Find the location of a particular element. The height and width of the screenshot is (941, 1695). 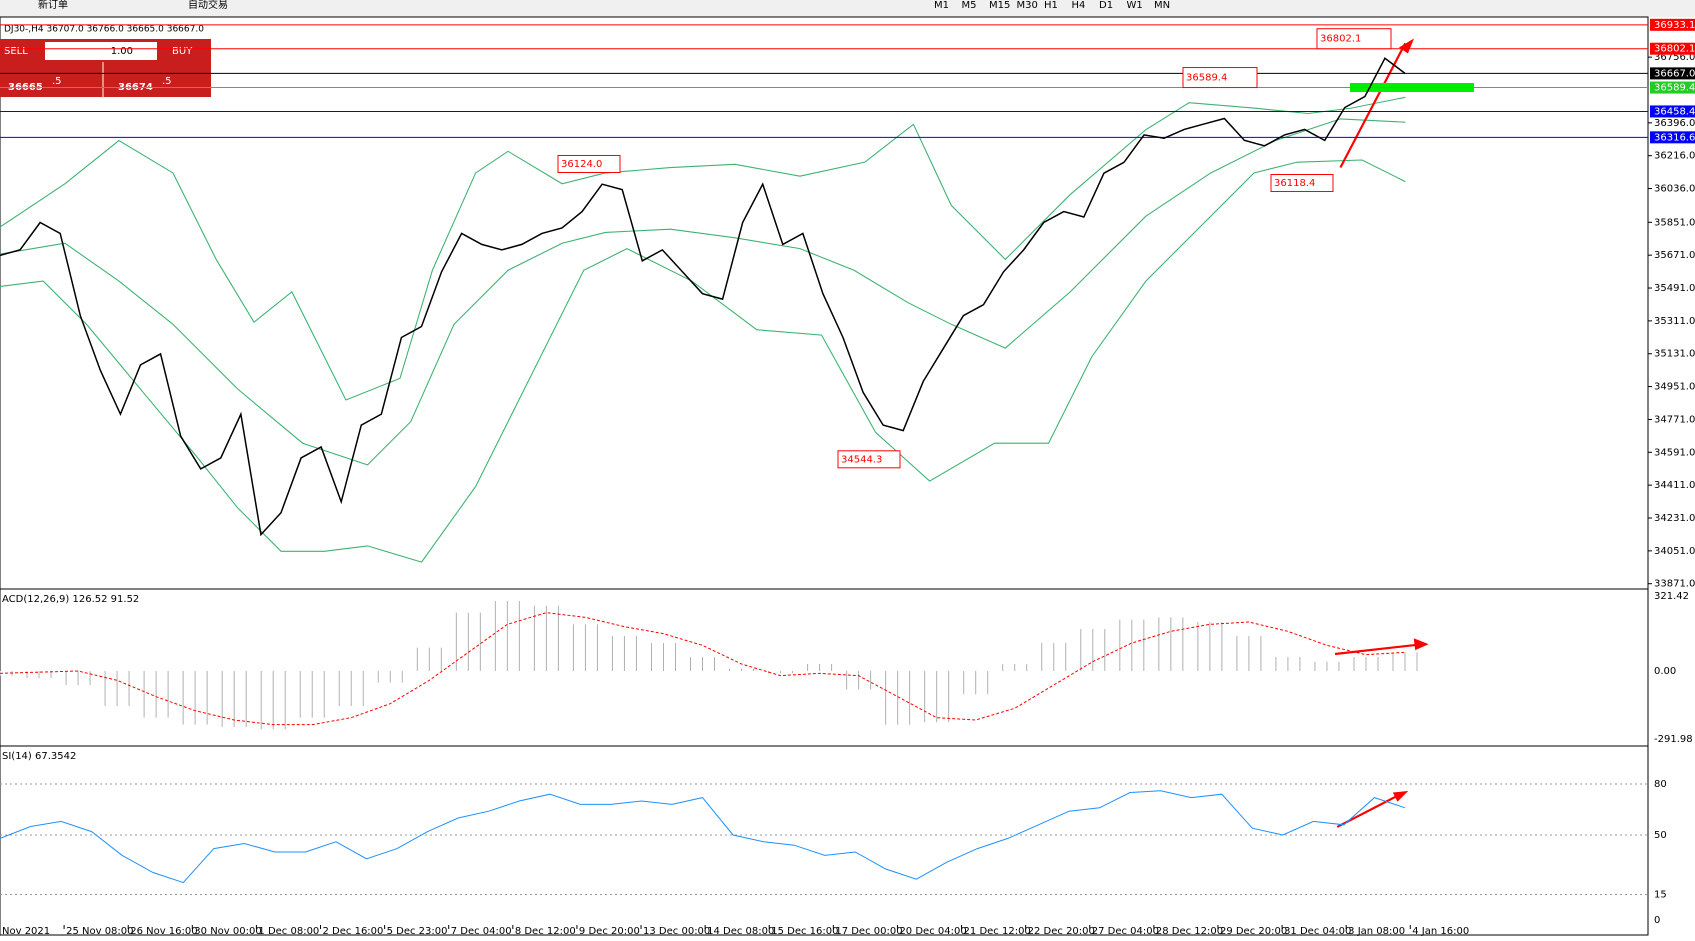

time-label: 26 Nov 16:00 is located at coordinates (163, 931).